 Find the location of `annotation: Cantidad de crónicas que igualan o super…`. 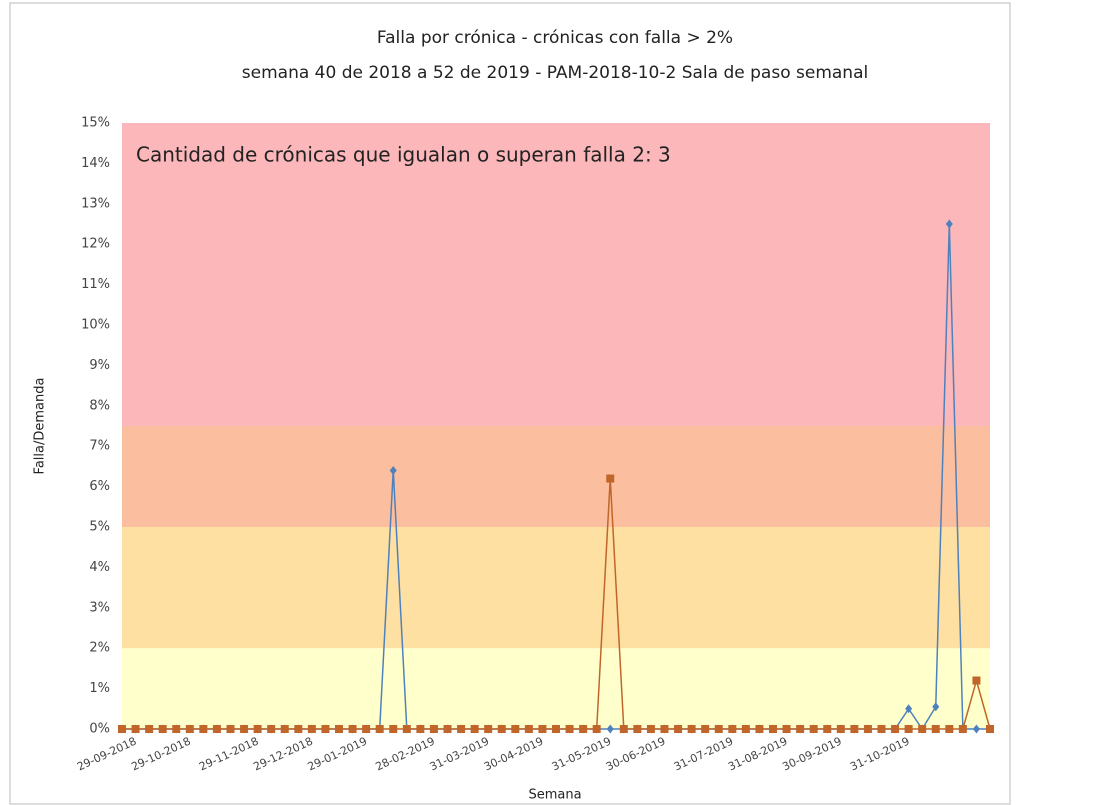

annotation: Cantidad de crónicas que igualan o super… is located at coordinates (403, 155).